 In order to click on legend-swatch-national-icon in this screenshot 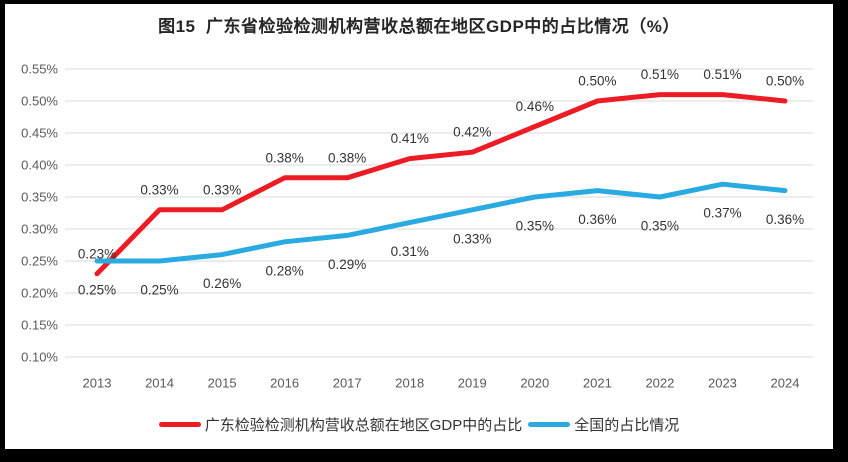, I will do `click(549, 424)`.